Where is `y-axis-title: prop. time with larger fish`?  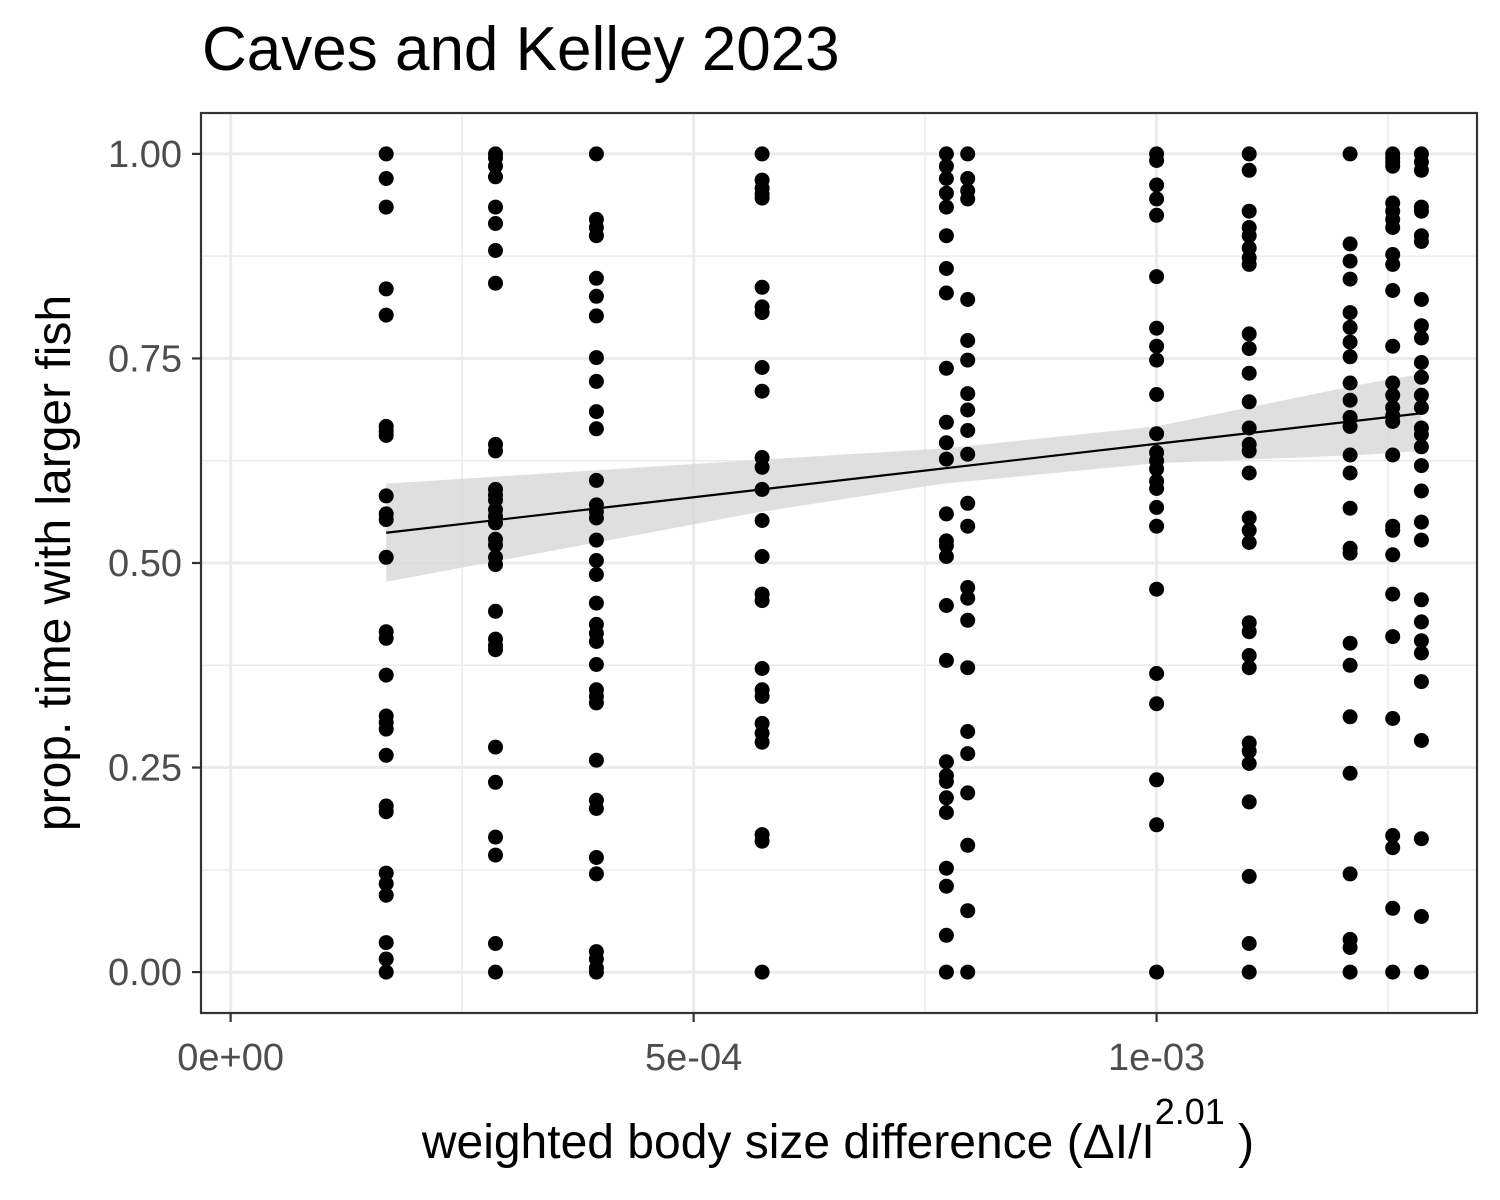 y-axis-title: prop. time with larger fish is located at coordinates (54, 563).